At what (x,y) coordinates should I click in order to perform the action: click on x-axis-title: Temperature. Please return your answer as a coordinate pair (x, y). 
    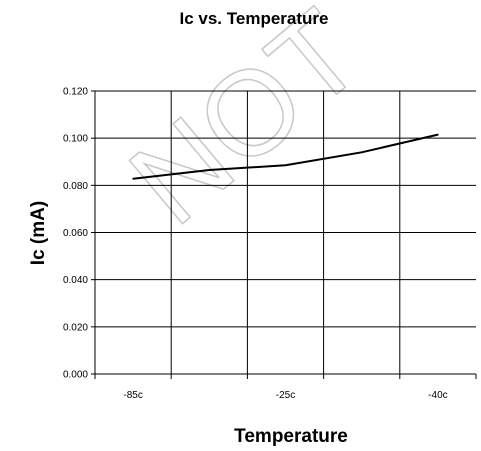
    Looking at the image, I should click on (291, 436).